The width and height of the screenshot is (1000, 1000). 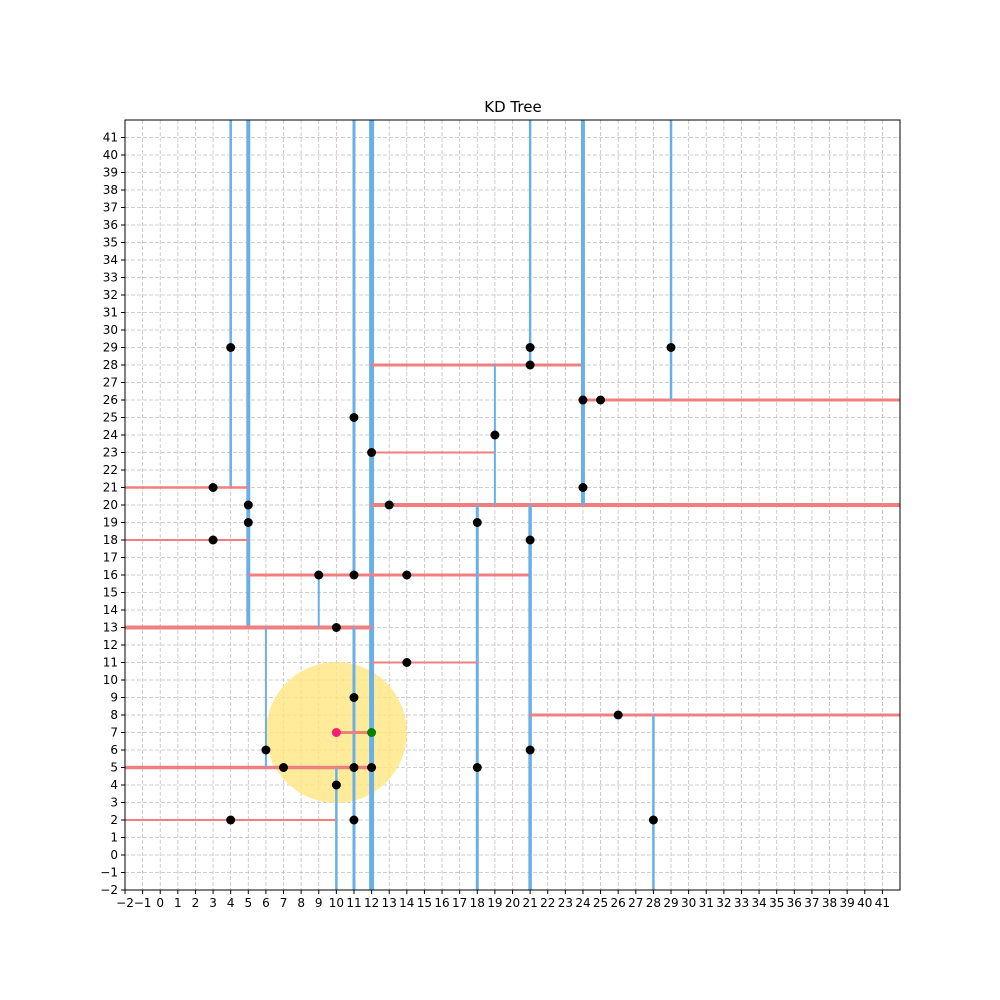 I want to click on x-tick-label: 12, so click(x=371, y=903).